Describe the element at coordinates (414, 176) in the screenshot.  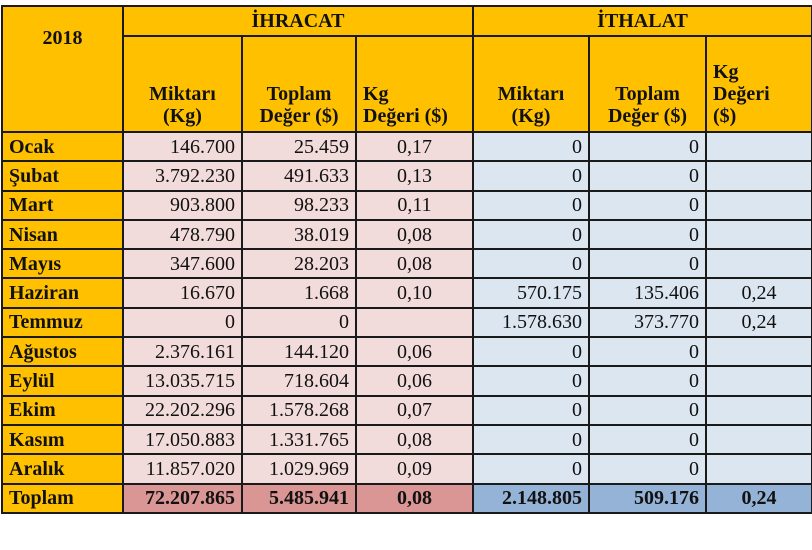
I see `cell-ex-kg: 0,13` at that location.